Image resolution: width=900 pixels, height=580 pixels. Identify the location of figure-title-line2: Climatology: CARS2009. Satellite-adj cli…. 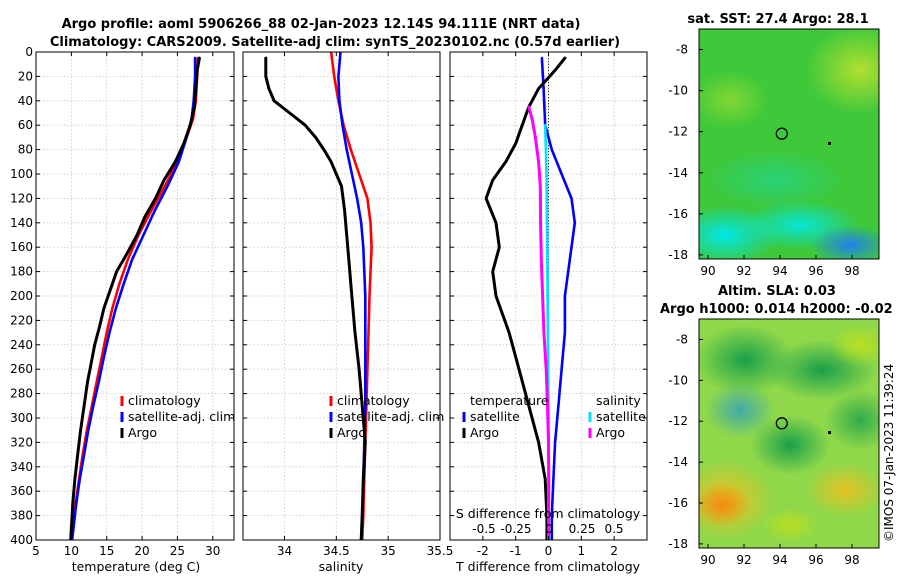
(335, 42).